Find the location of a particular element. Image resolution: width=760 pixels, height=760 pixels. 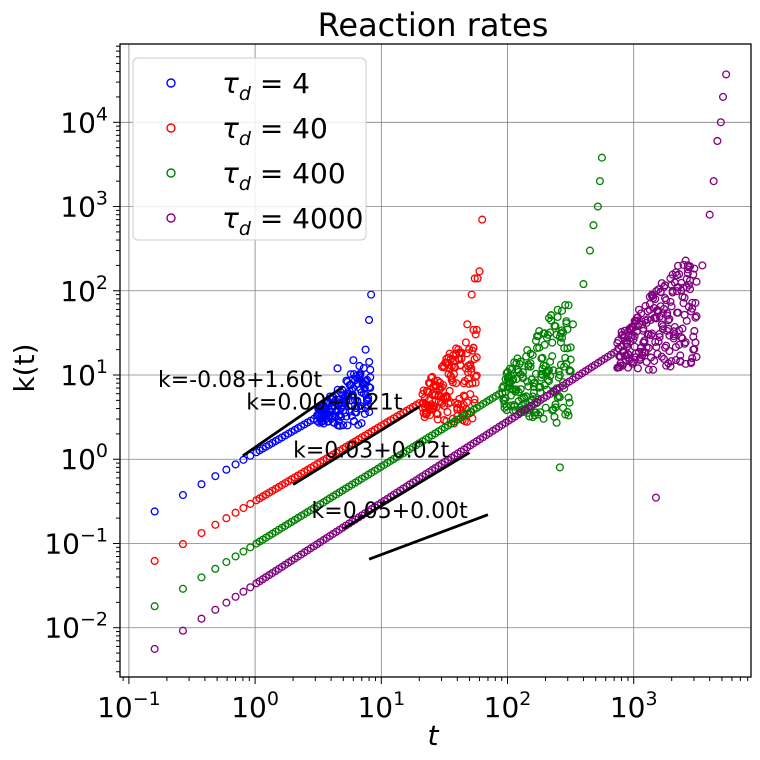

x-tick-label: 100 is located at coordinates (255, 706).